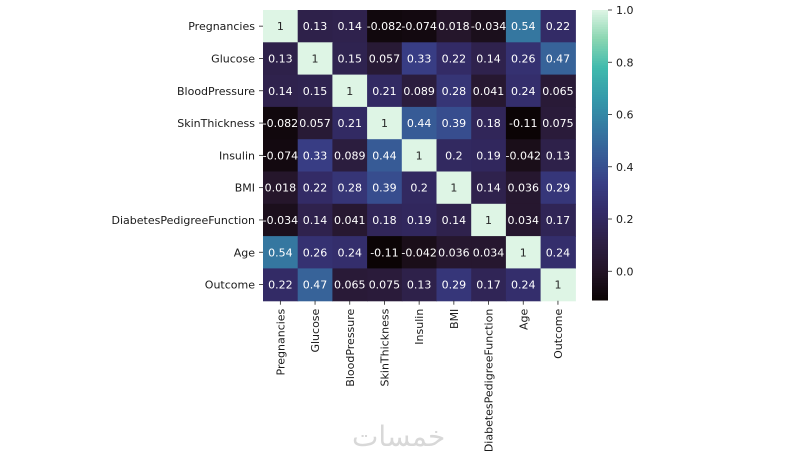  Describe the element at coordinates (280, 341) in the screenshot. I see `x-tick-label: Pregnancies` at that location.